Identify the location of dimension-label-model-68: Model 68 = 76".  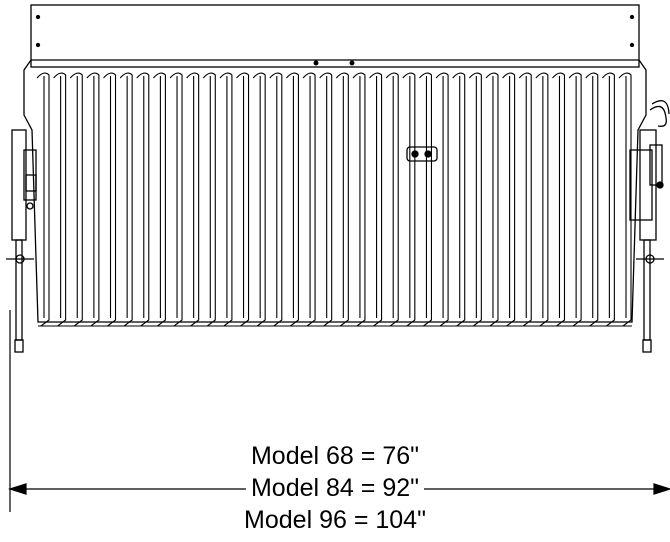
(335, 456).